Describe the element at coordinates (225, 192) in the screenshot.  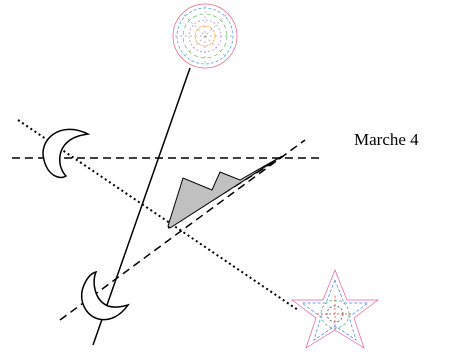
I see `lightning` at that location.